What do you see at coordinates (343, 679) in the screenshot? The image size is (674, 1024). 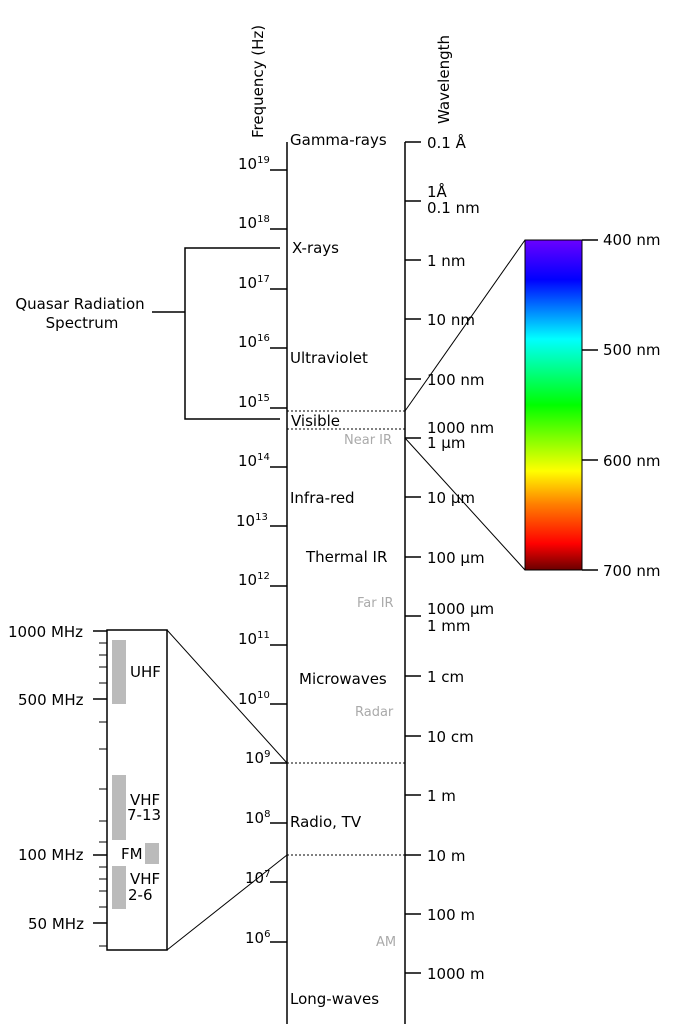 I see `band-microwaves: Microwaves` at bounding box center [343, 679].